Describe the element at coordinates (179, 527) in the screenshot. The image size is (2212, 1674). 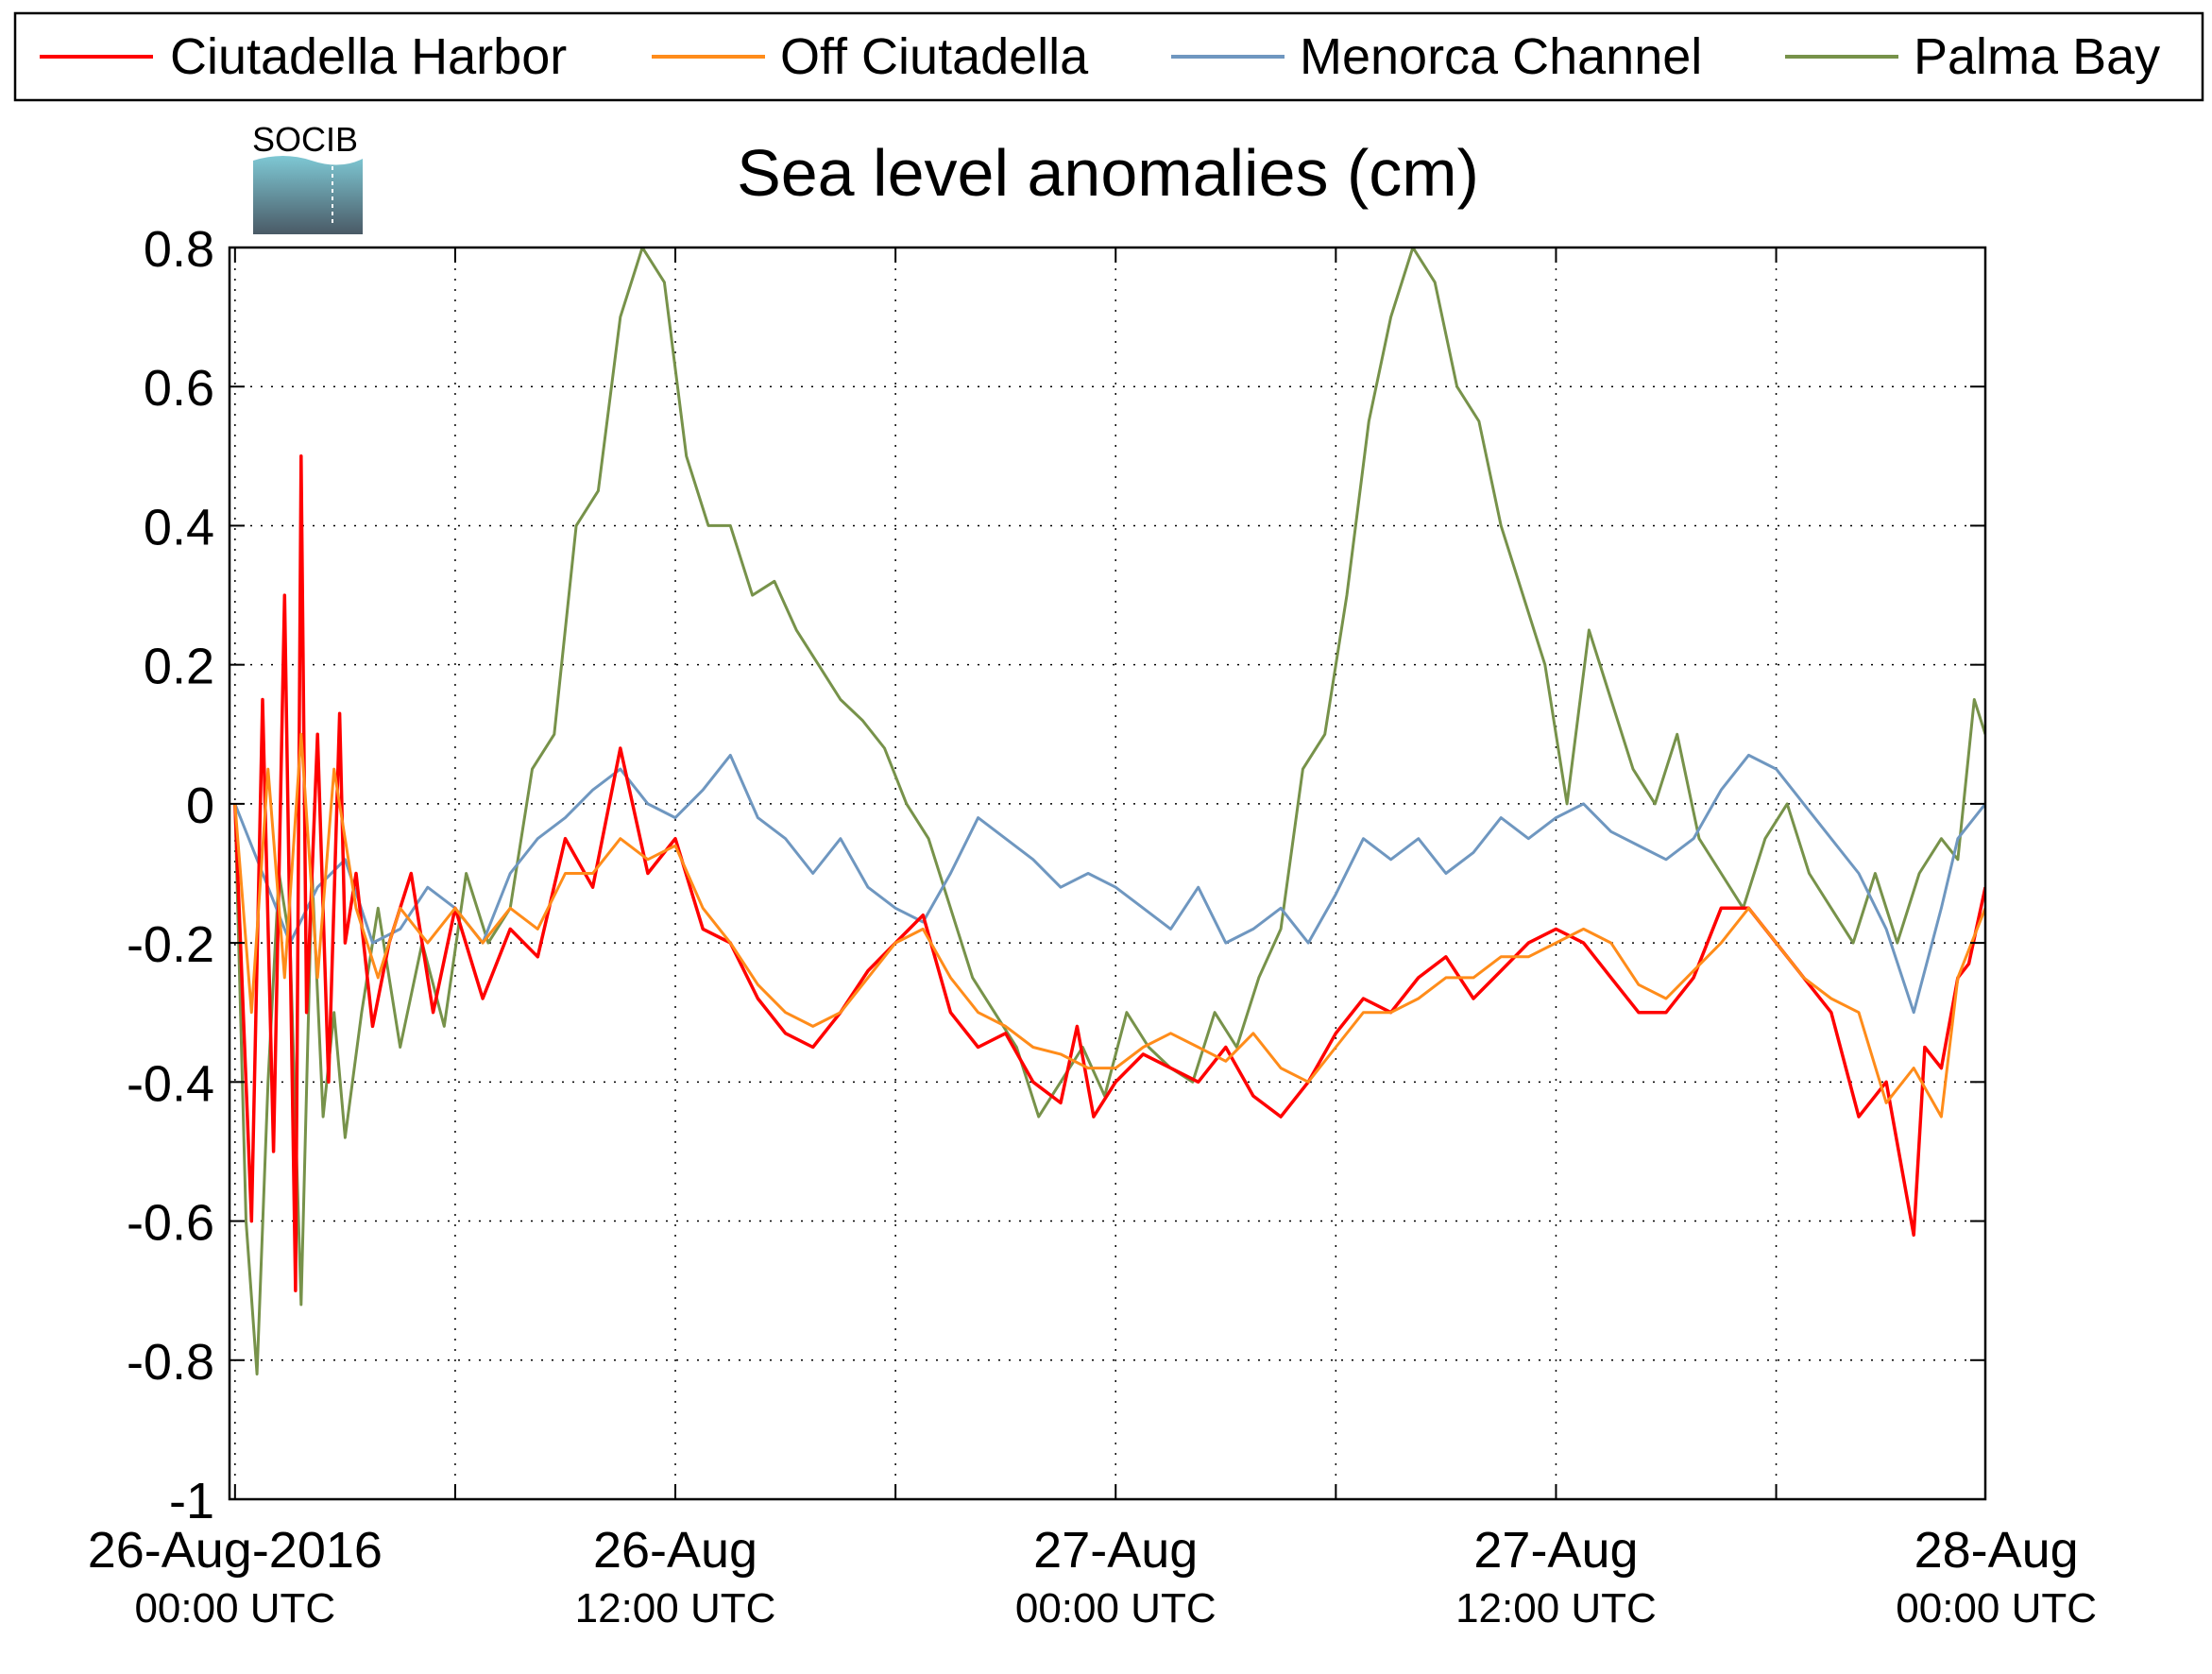
I see `y-tick-label: 0.4` at that location.